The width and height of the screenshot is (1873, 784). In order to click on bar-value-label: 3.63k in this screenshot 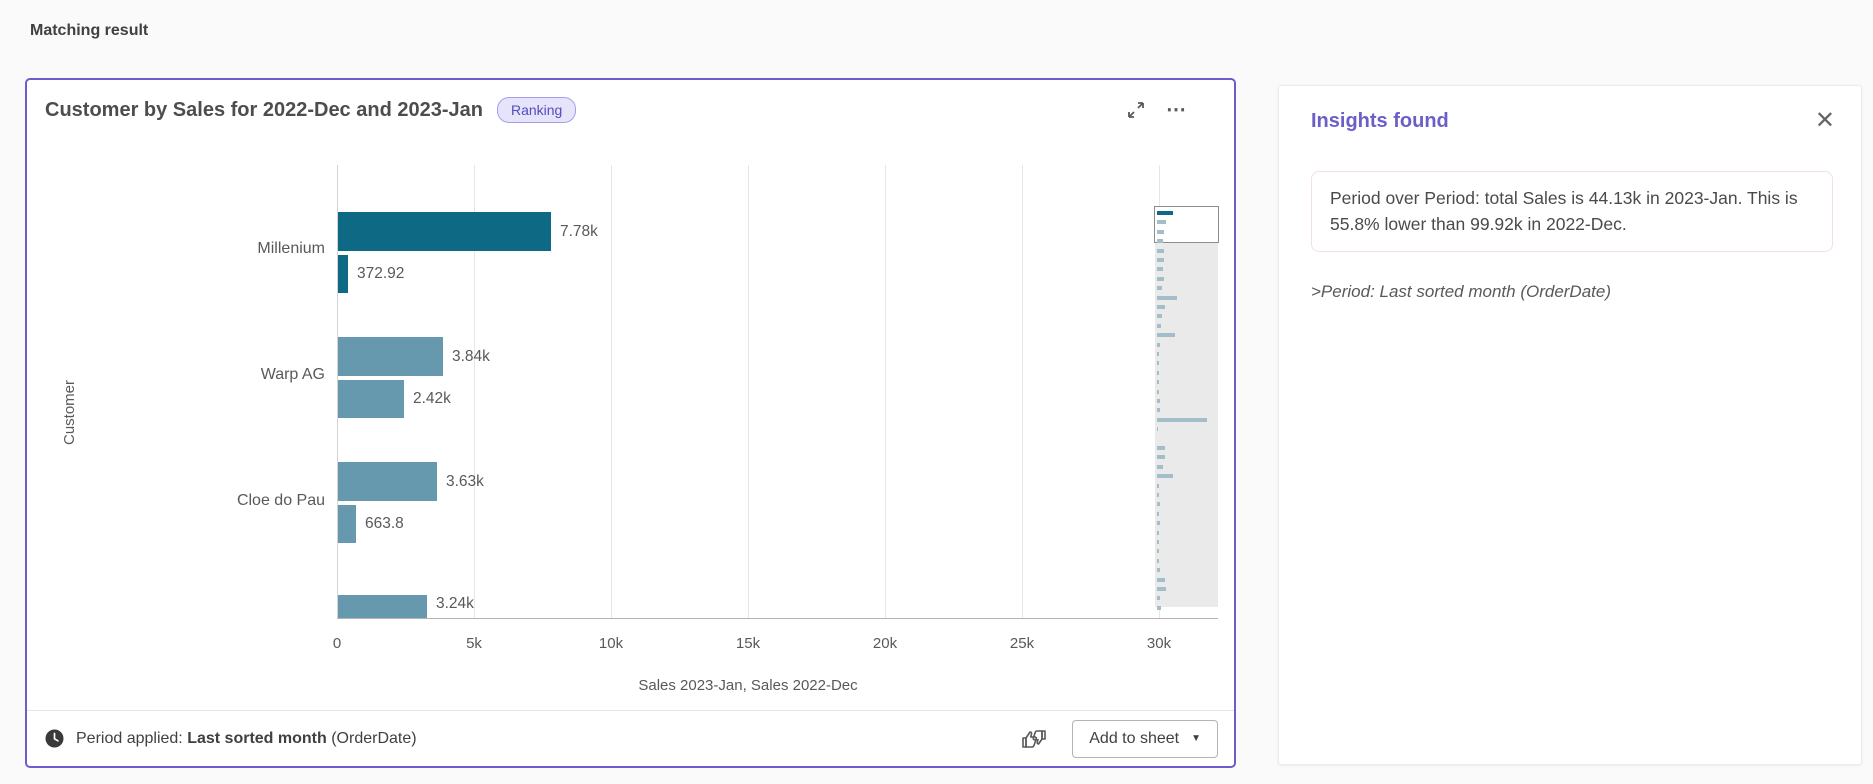, I will do `click(465, 481)`.